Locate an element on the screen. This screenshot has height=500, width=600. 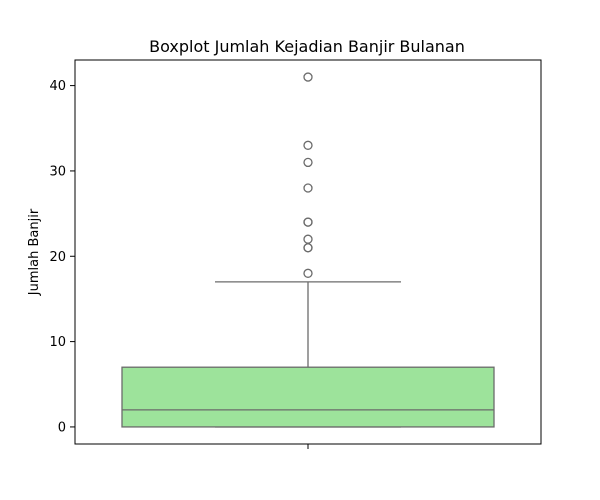
y-tick-label: 30 is located at coordinates (57, 171).